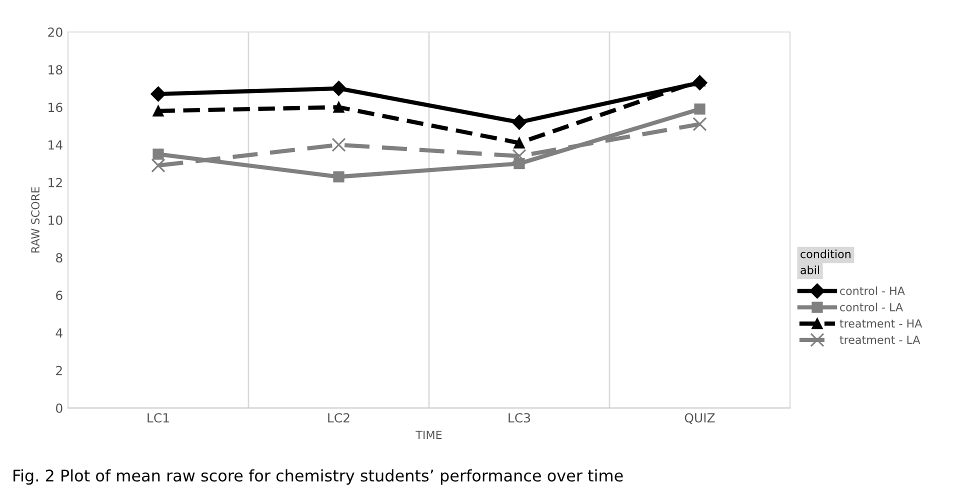  Describe the element at coordinates (55, 183) in the screenshot. I see `y-tick-label: 12` at that location.